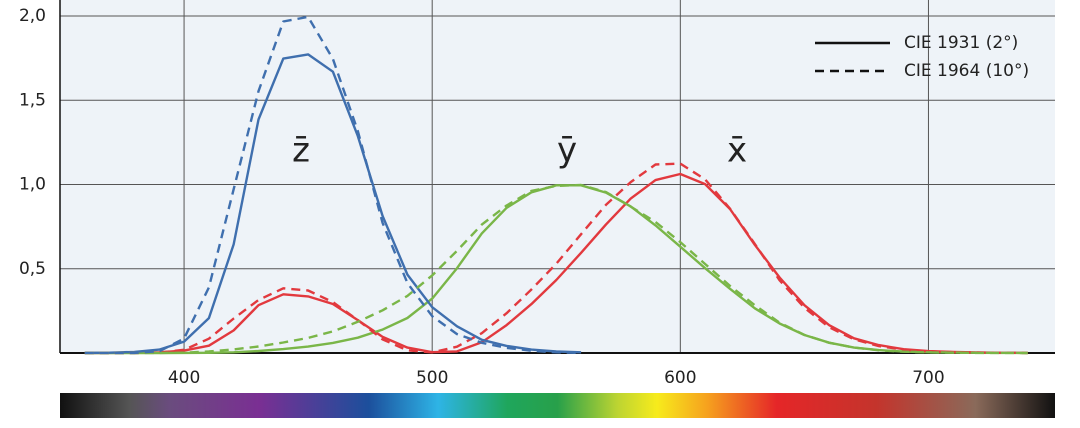  I want to click on x-tick-label: 700, so click(928, 378).